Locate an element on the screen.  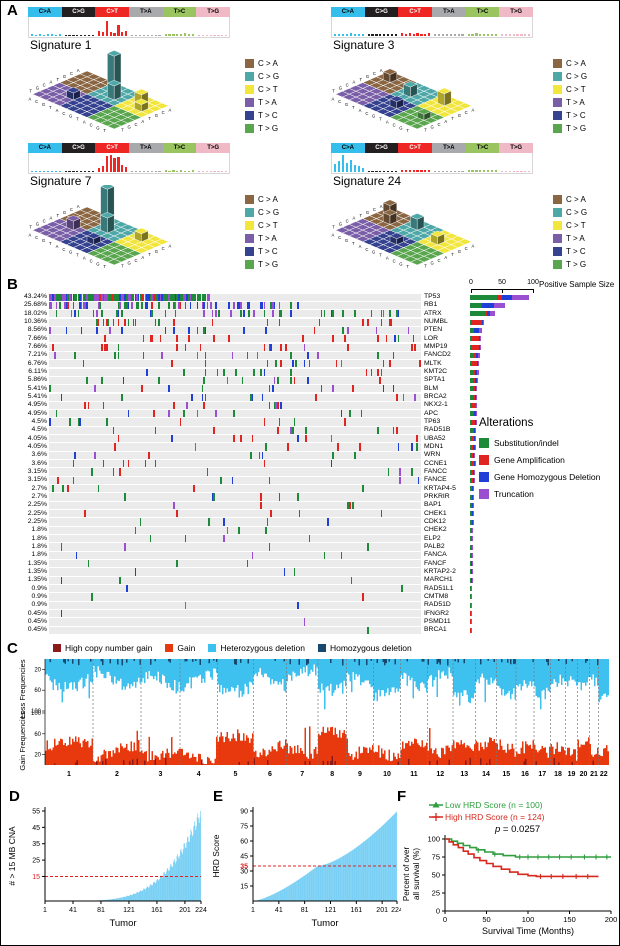
oncoprint-row: 2.7% PRKRIR is located at coordinates (311, 497).